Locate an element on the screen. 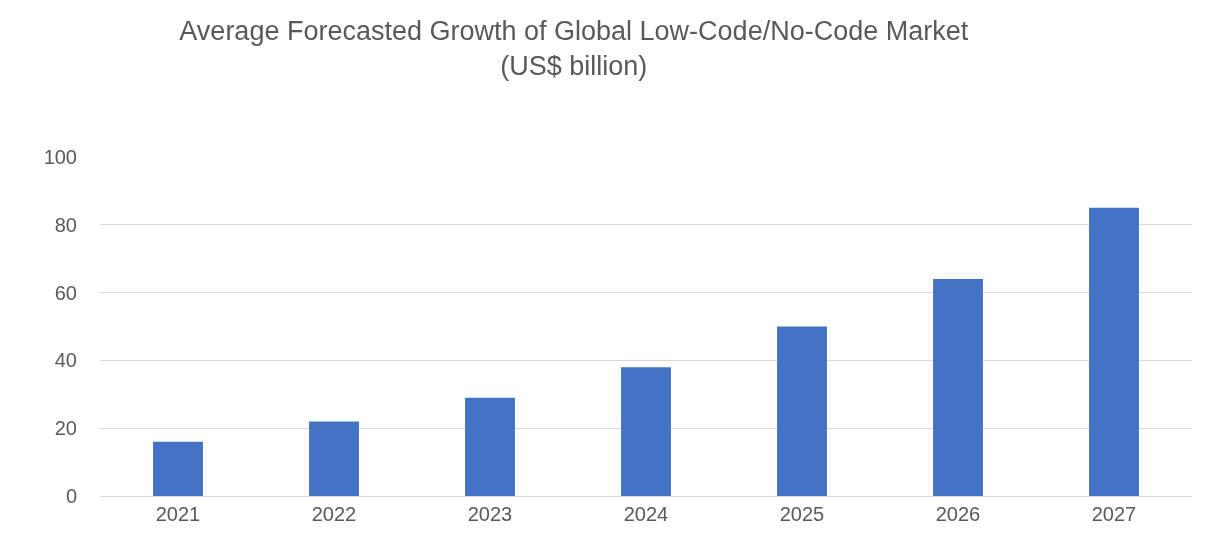 This screenshot has height=560, width=1208. x-tick-label: 2026 is located at coordinates (958, 514).